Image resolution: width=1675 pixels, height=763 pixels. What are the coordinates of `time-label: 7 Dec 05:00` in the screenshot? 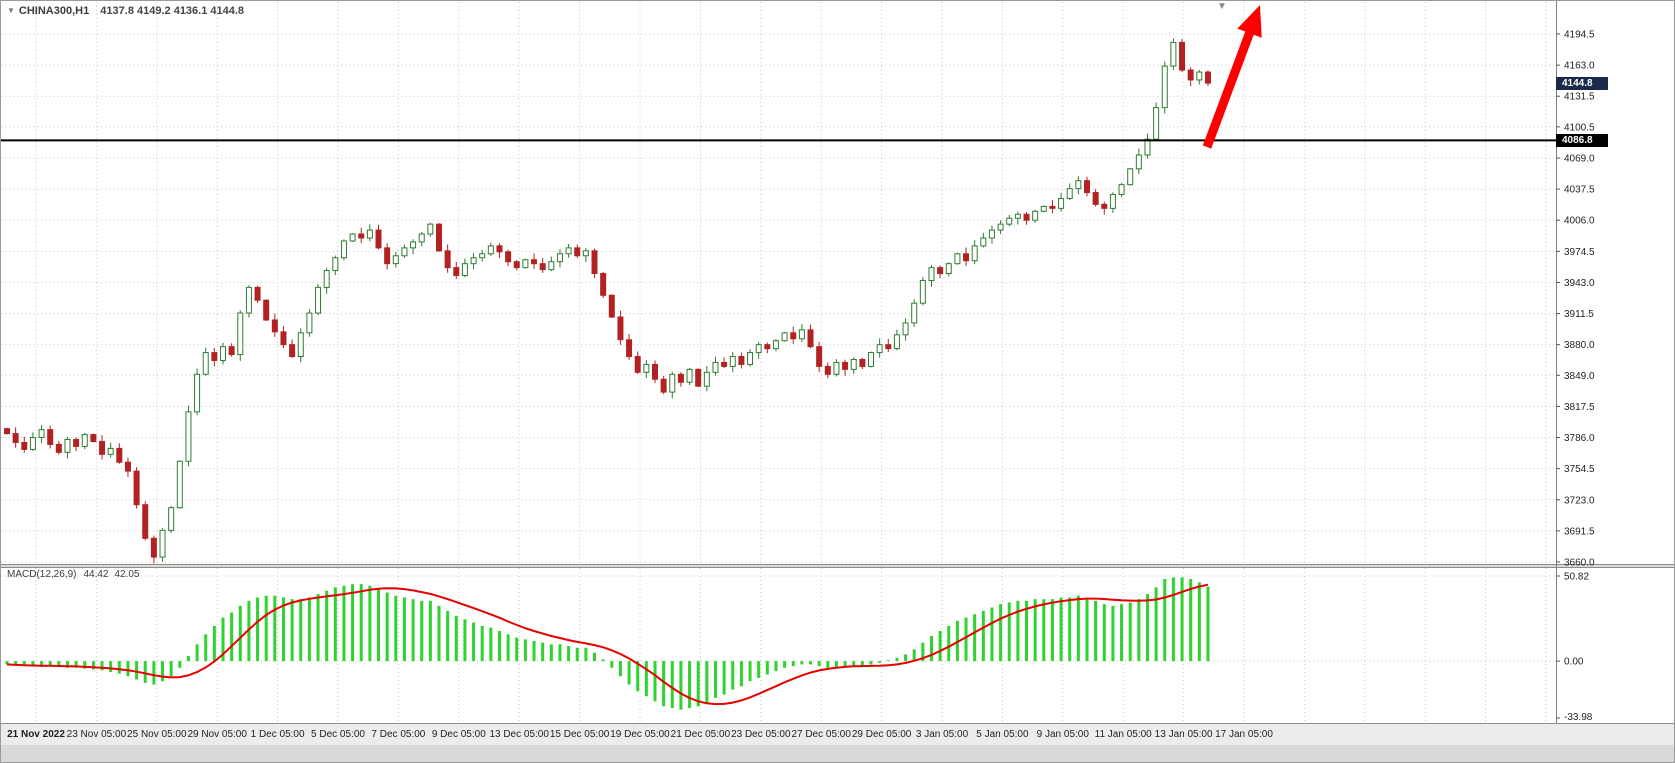 It's located at (398, 734).